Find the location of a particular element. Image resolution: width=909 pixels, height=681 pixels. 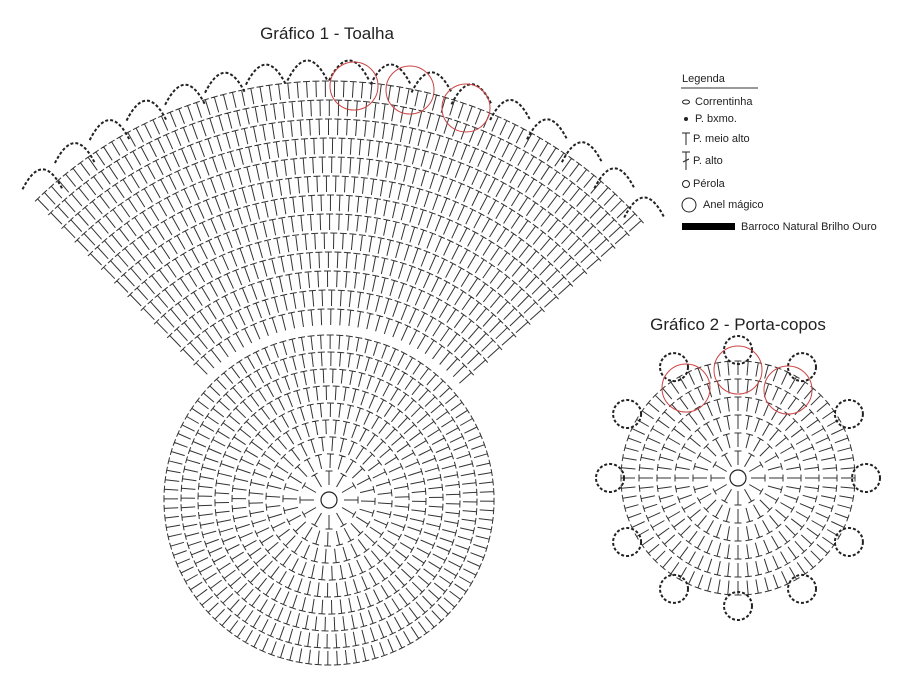

legend-item: P. meio alto is located at coordinates (721, 139).